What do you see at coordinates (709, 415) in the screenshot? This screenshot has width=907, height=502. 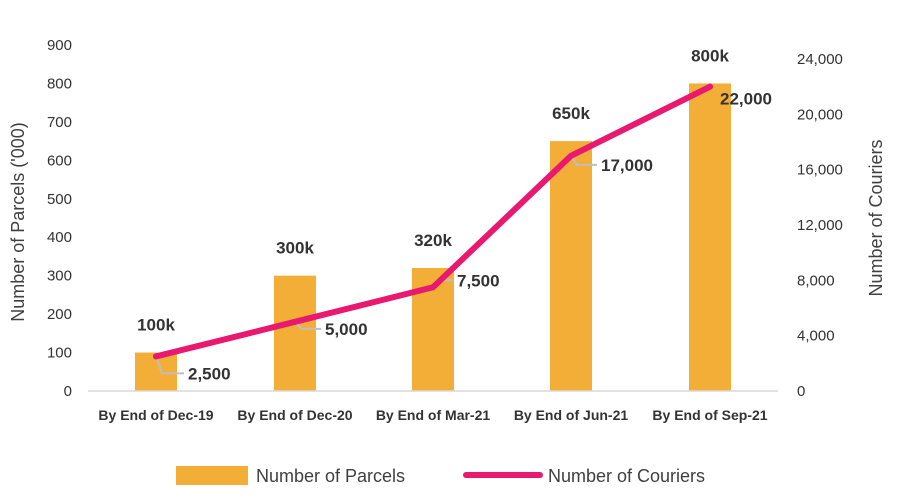 I see `category-label: By End of Sep-21` at bounding box center [709, 415].